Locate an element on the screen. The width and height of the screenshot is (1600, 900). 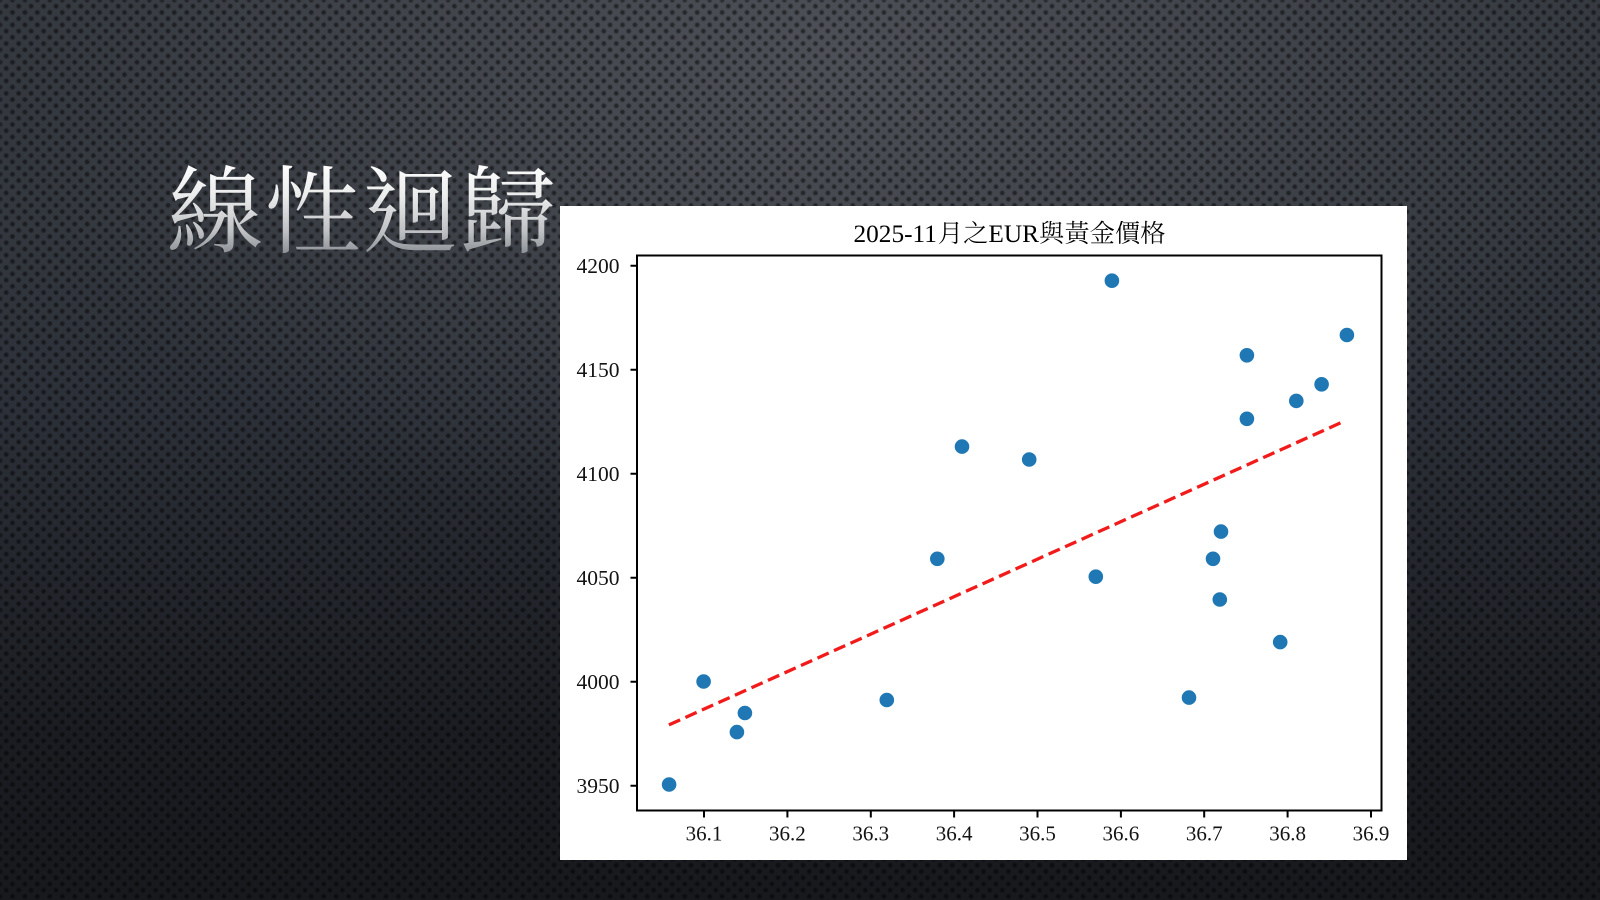
svg-text: 36.8 is located at coordinates (1287, 834).